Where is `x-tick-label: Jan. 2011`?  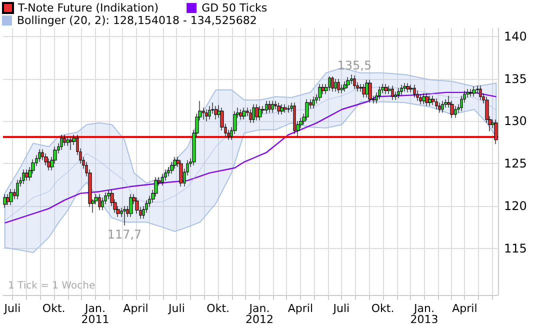
x-tick-label: Jan. 2011 is located at coordinates (95, 314).